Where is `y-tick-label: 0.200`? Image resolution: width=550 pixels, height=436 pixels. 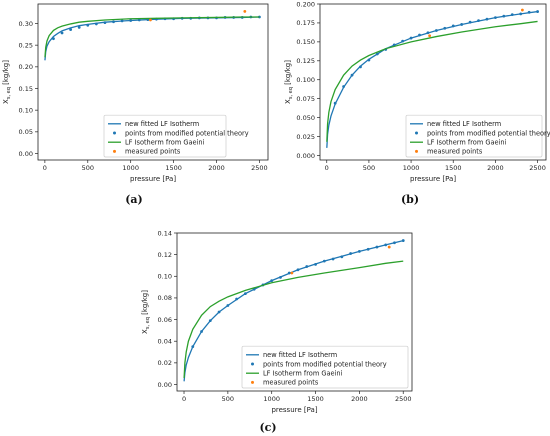 y-tick-label: 0.200 is located at coordinates (305, 4).